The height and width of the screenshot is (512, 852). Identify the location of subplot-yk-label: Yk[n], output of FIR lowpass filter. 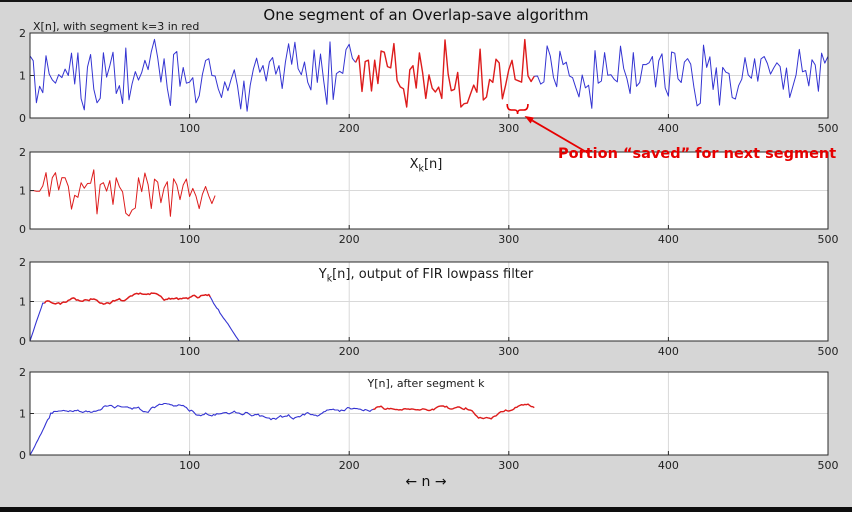
(426, 276).